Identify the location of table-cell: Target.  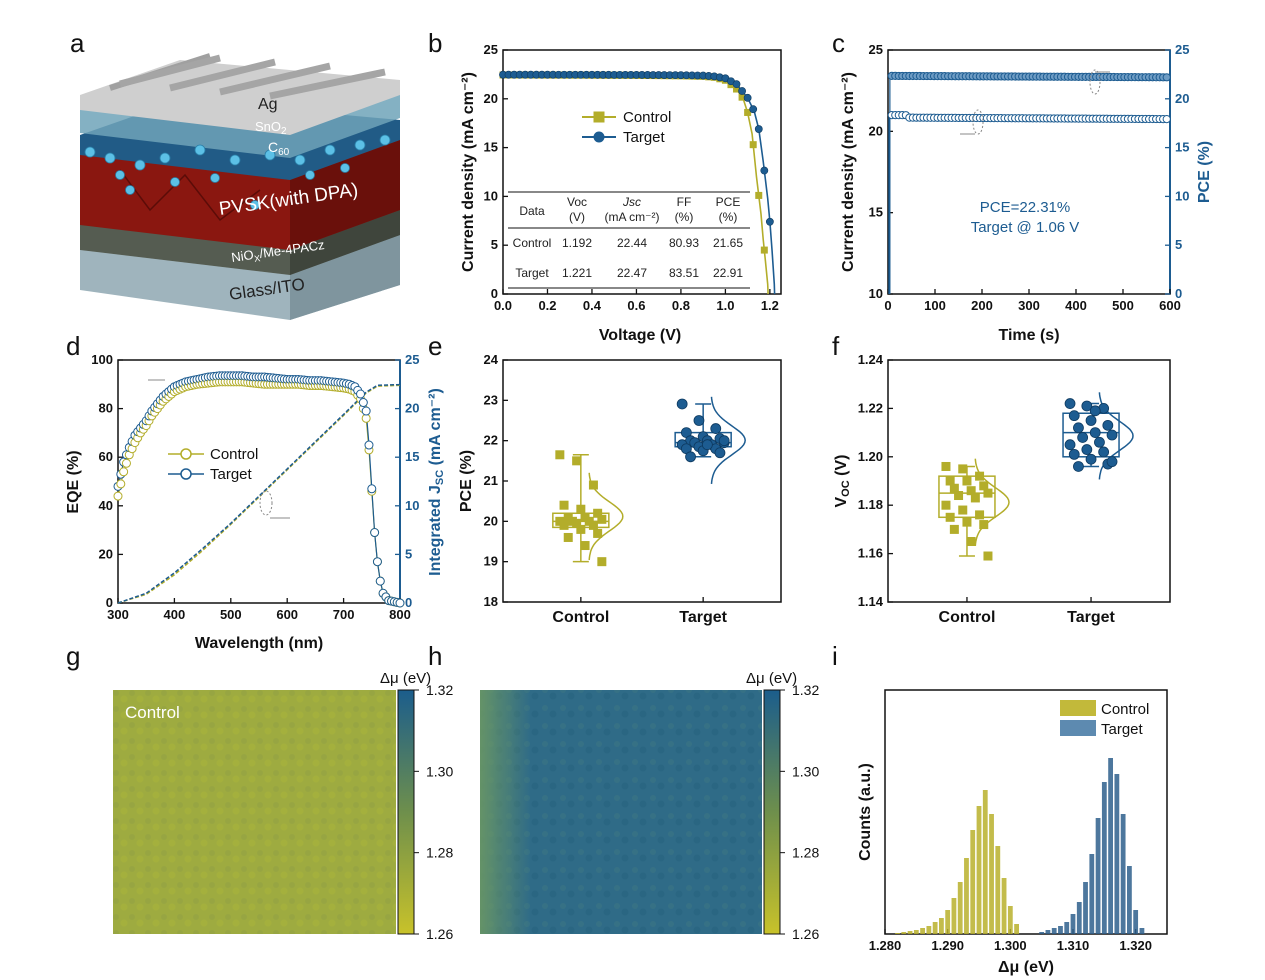
(532, 273).